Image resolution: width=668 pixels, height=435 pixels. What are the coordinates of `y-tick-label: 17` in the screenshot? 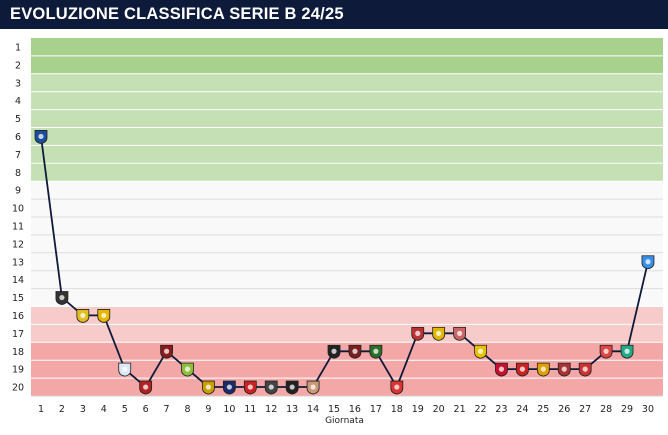 It's located at (18, 334).